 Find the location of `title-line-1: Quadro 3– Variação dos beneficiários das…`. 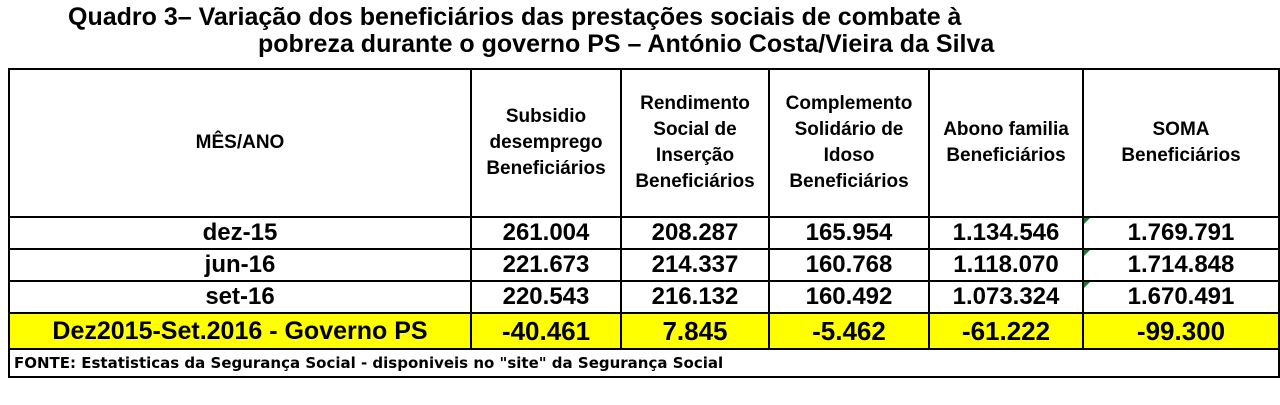

title-line-1: Quadro 3– Variação dos beneficiários das… is located at coordinates (515, 17).